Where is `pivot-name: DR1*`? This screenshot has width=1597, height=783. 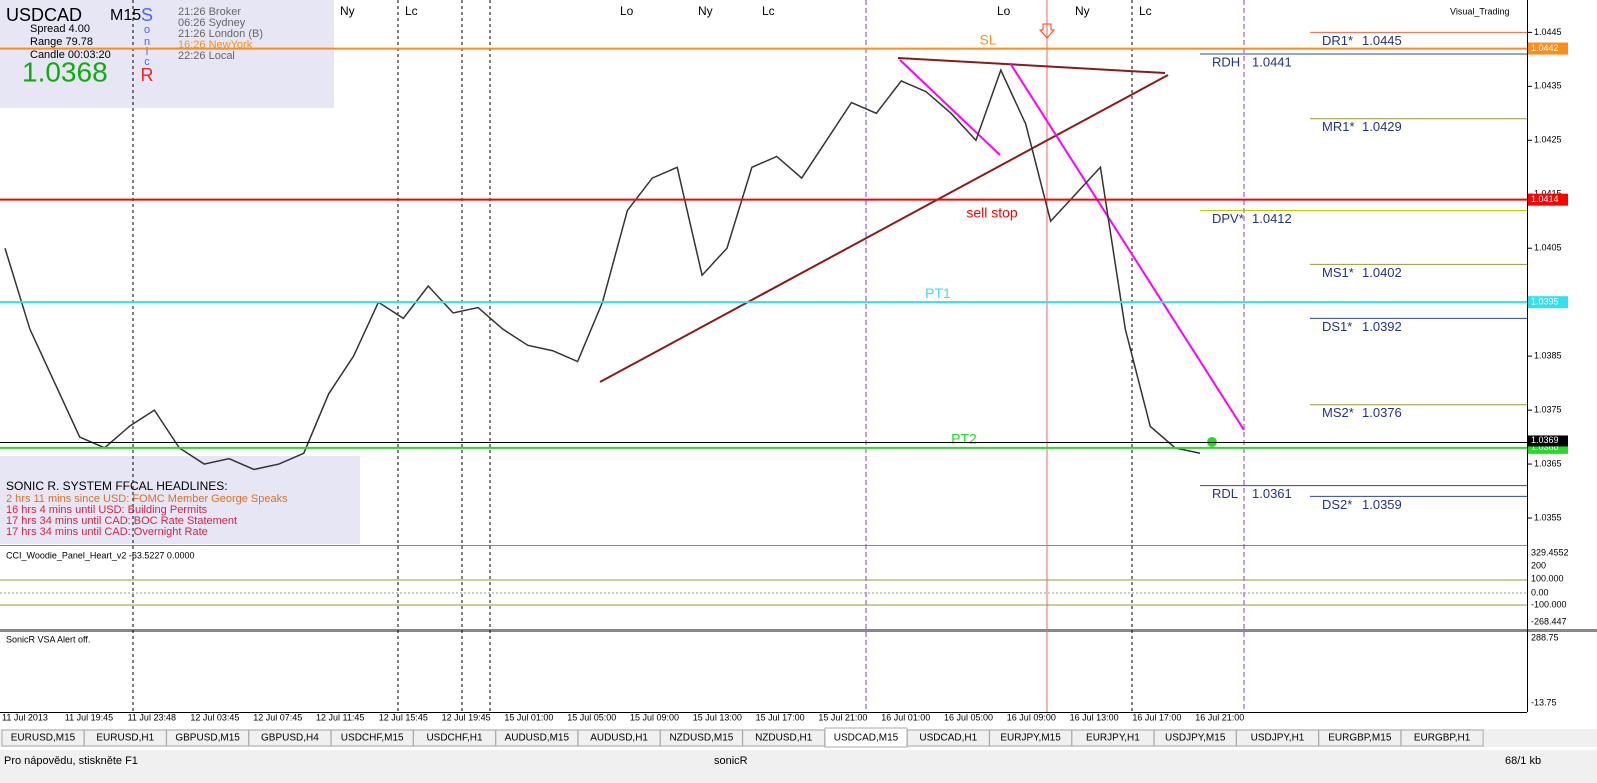
pivot-name: DR1* is located at coordinates (1337, 40).